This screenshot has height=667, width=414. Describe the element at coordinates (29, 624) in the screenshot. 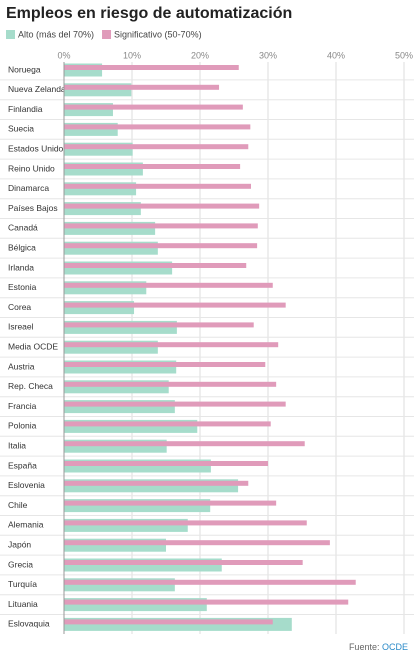

I see `y-tick-label: Eslovaquia` at that location.